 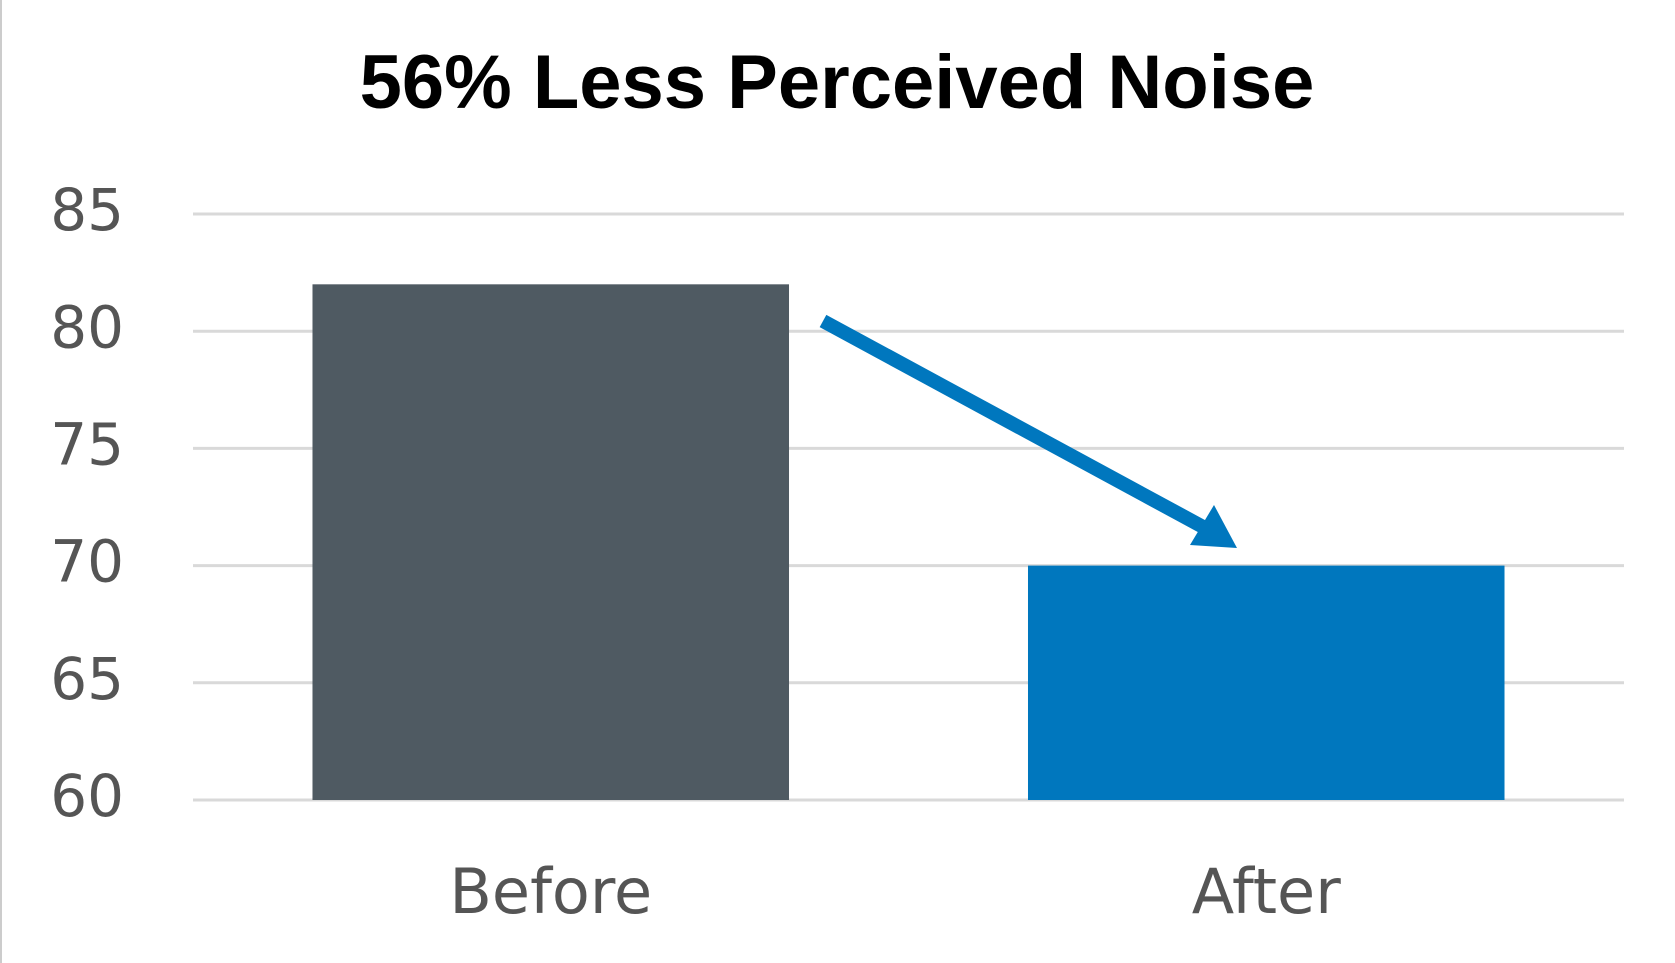 What do you see at coordinates (87, 796) in the screenshot?
I see `y-tick-label: 60` at bounding box center [87, 796].